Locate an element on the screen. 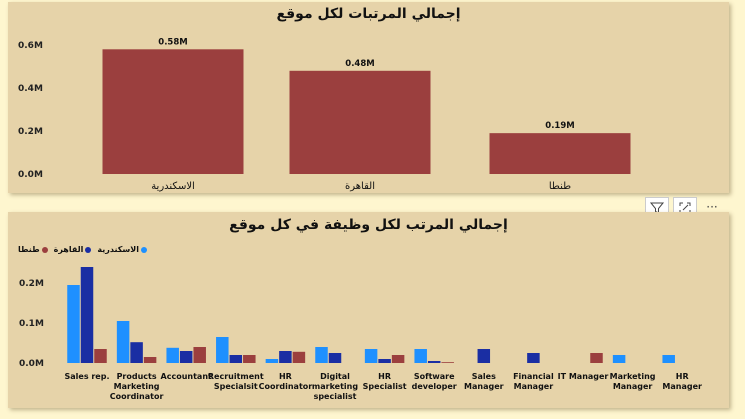  x-tick-label: Specialist is located at coordinates (385, 386).